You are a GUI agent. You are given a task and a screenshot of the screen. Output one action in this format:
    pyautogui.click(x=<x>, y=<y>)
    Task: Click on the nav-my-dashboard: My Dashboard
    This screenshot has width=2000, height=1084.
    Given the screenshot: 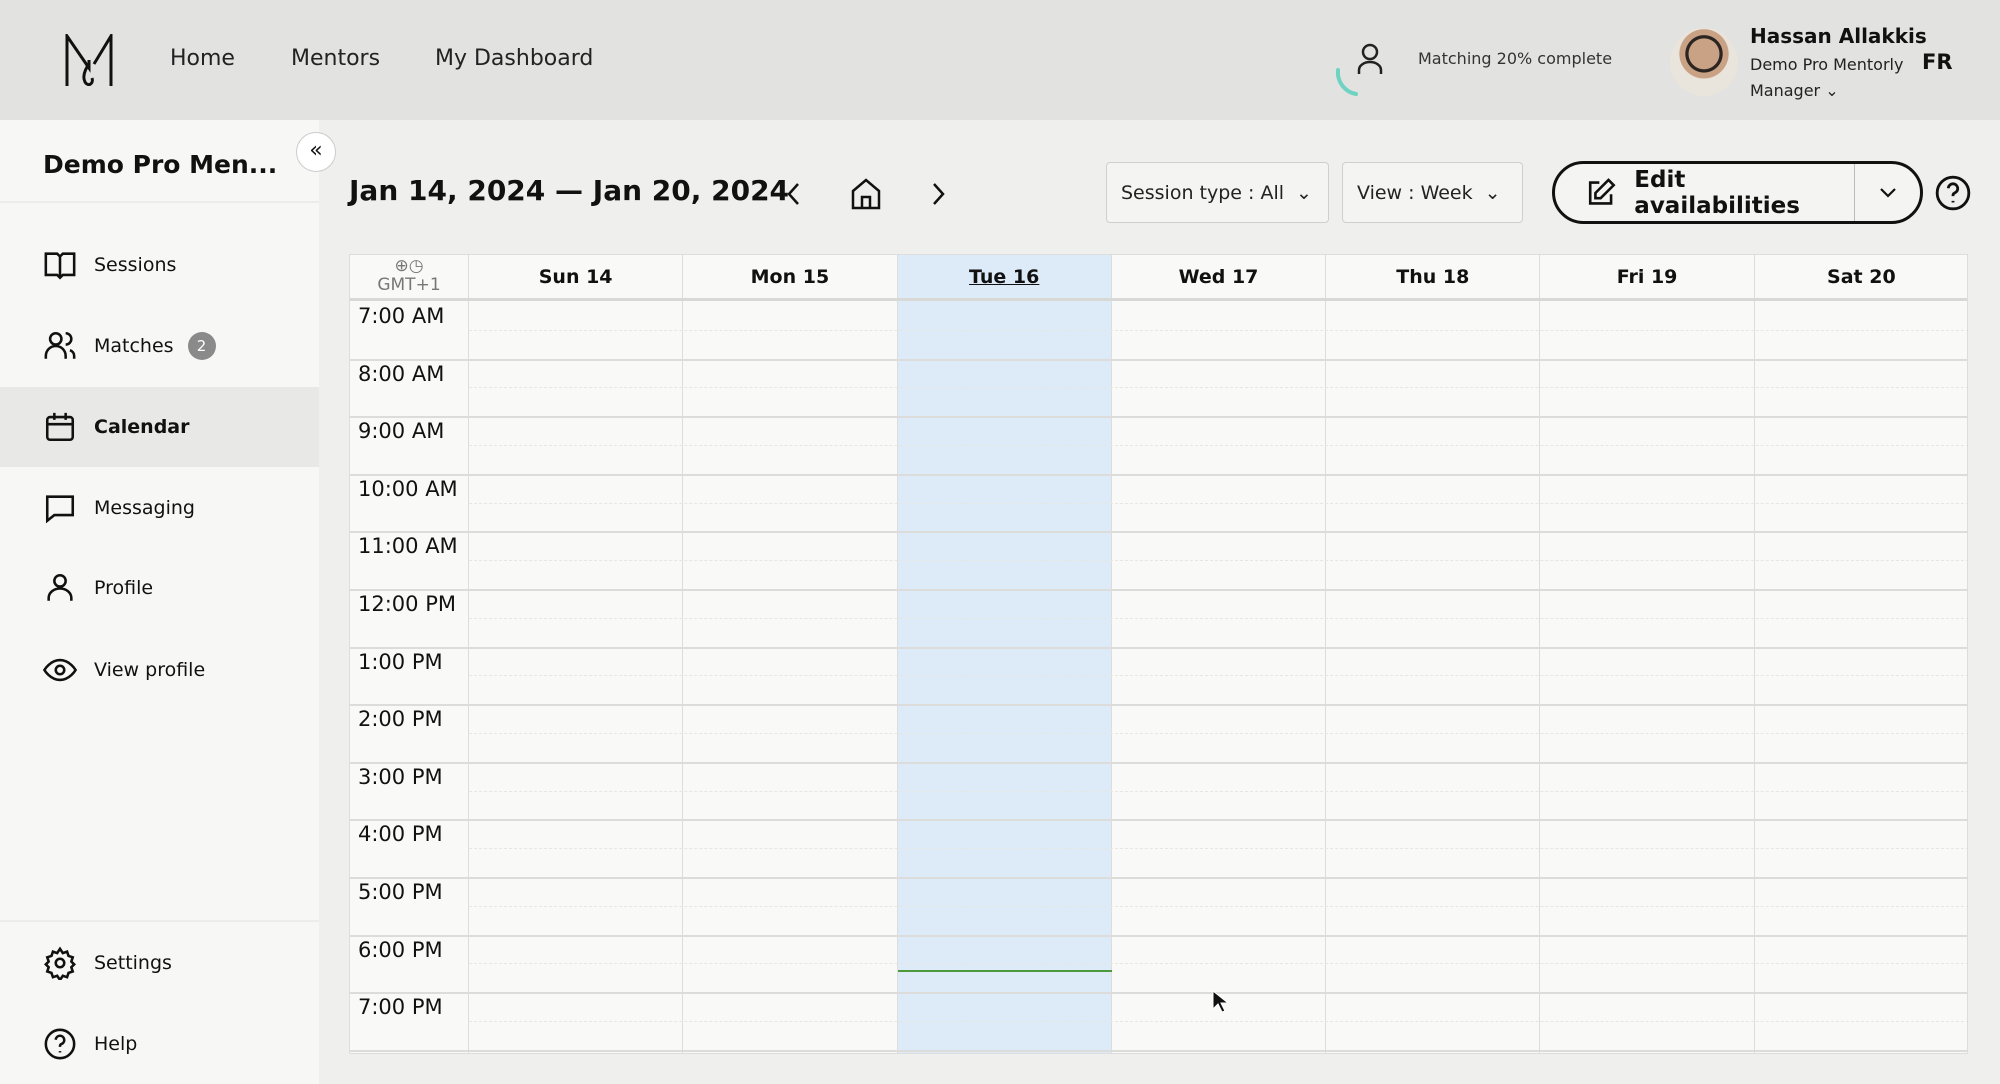 What is the action you would take?
    pyautogui.click(x=514, y=58)
    